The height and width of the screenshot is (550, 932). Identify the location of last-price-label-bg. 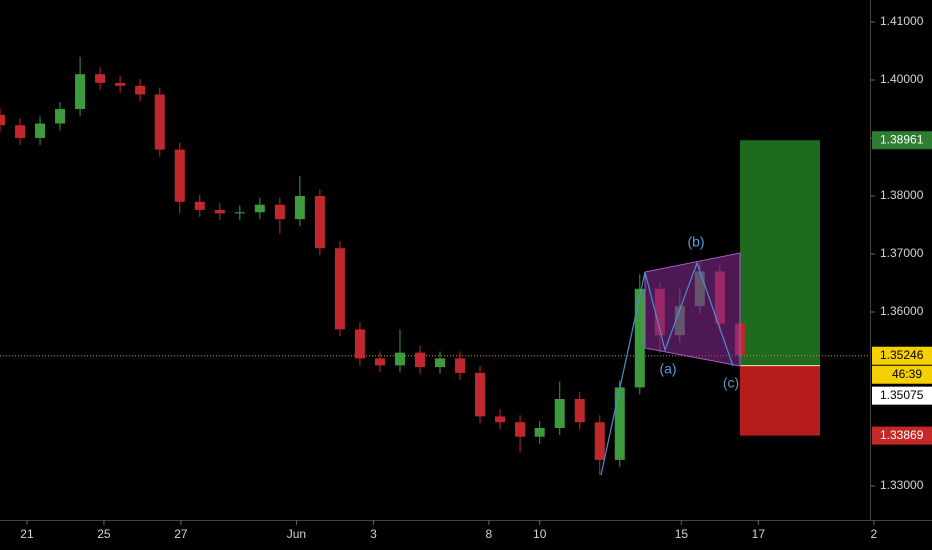
(902, 355).